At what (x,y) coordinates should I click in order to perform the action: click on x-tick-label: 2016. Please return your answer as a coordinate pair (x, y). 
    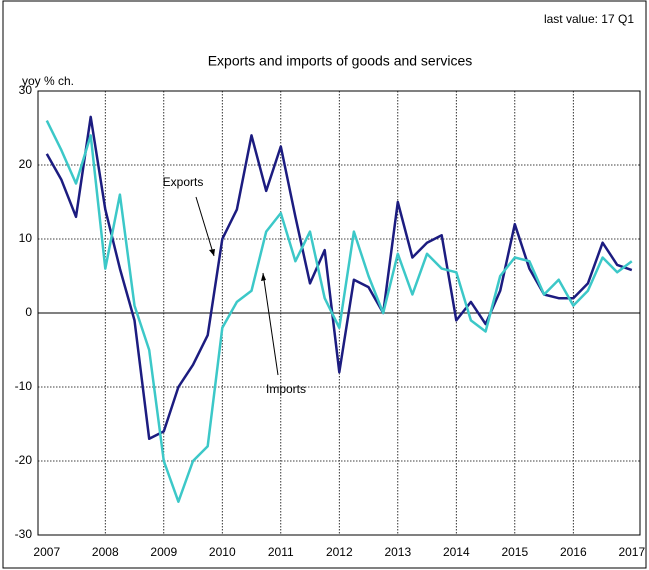
    Looking at the image, I should click on (573, 552).